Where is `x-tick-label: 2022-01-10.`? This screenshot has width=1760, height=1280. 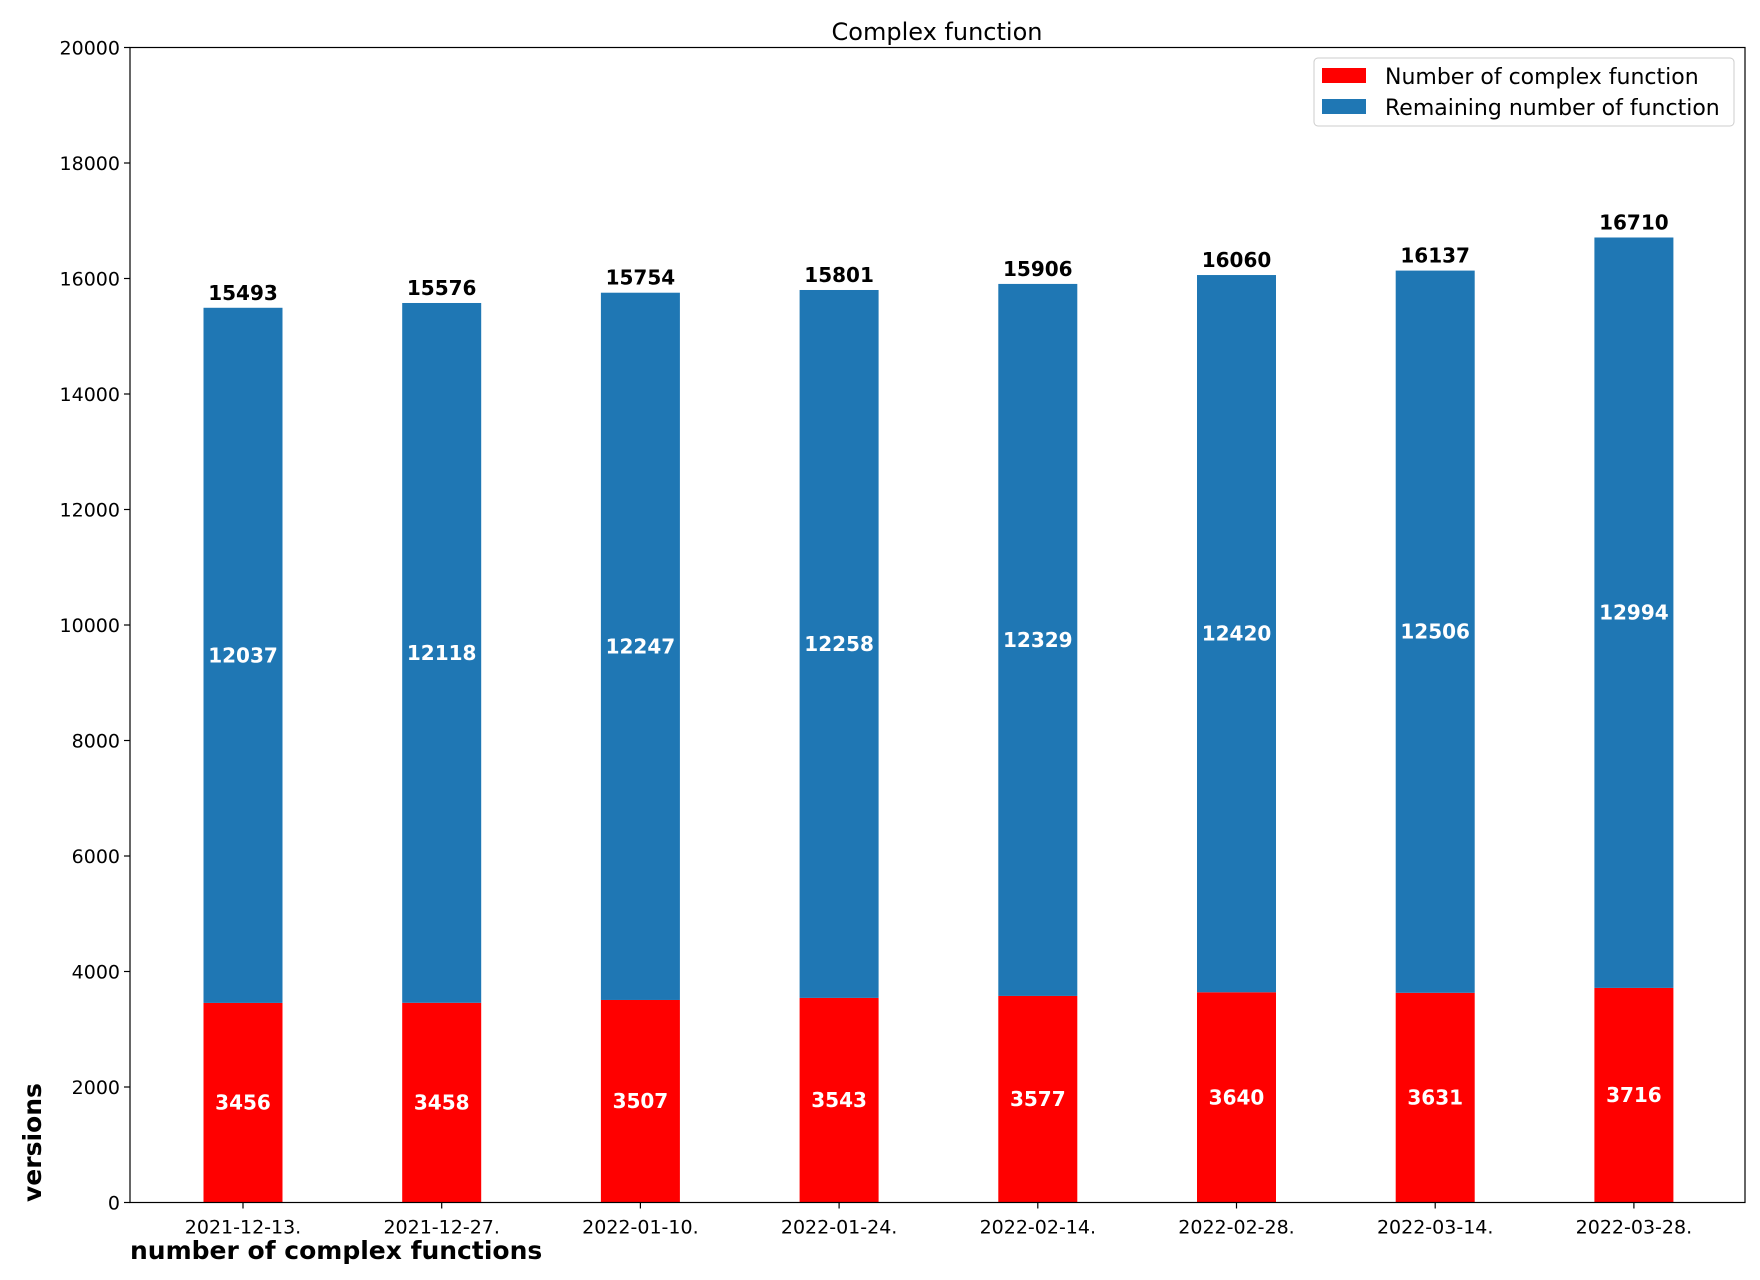
x-tick-label: 2022-01-10. is located at coordinates (640, 1228).